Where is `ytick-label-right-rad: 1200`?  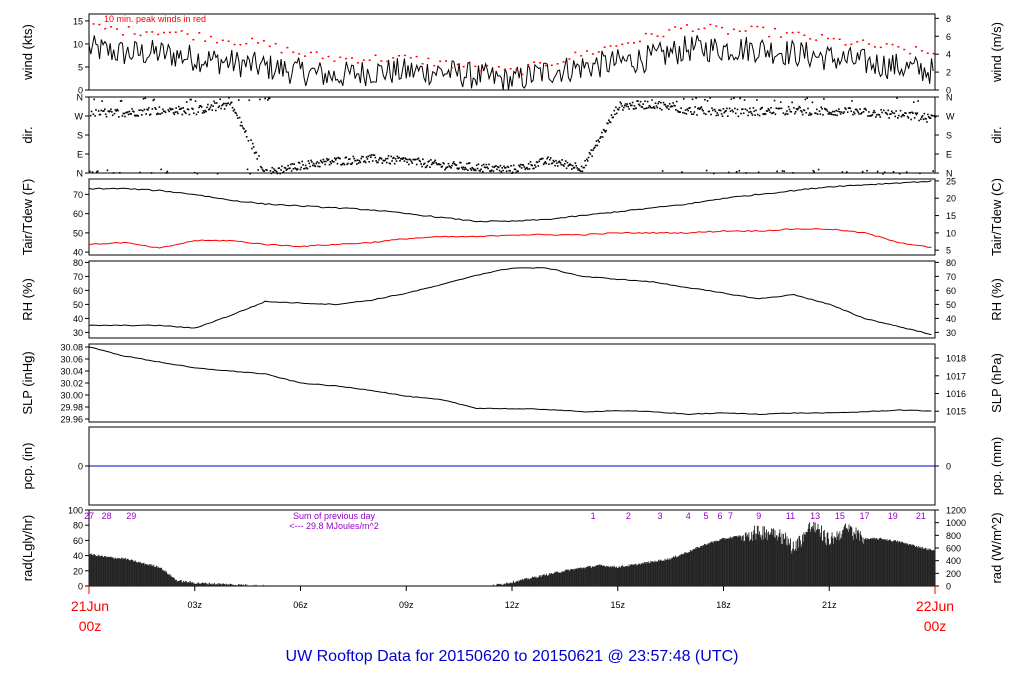
ytick-label-right-rad: 1200 is located at coordinates (956, 511).